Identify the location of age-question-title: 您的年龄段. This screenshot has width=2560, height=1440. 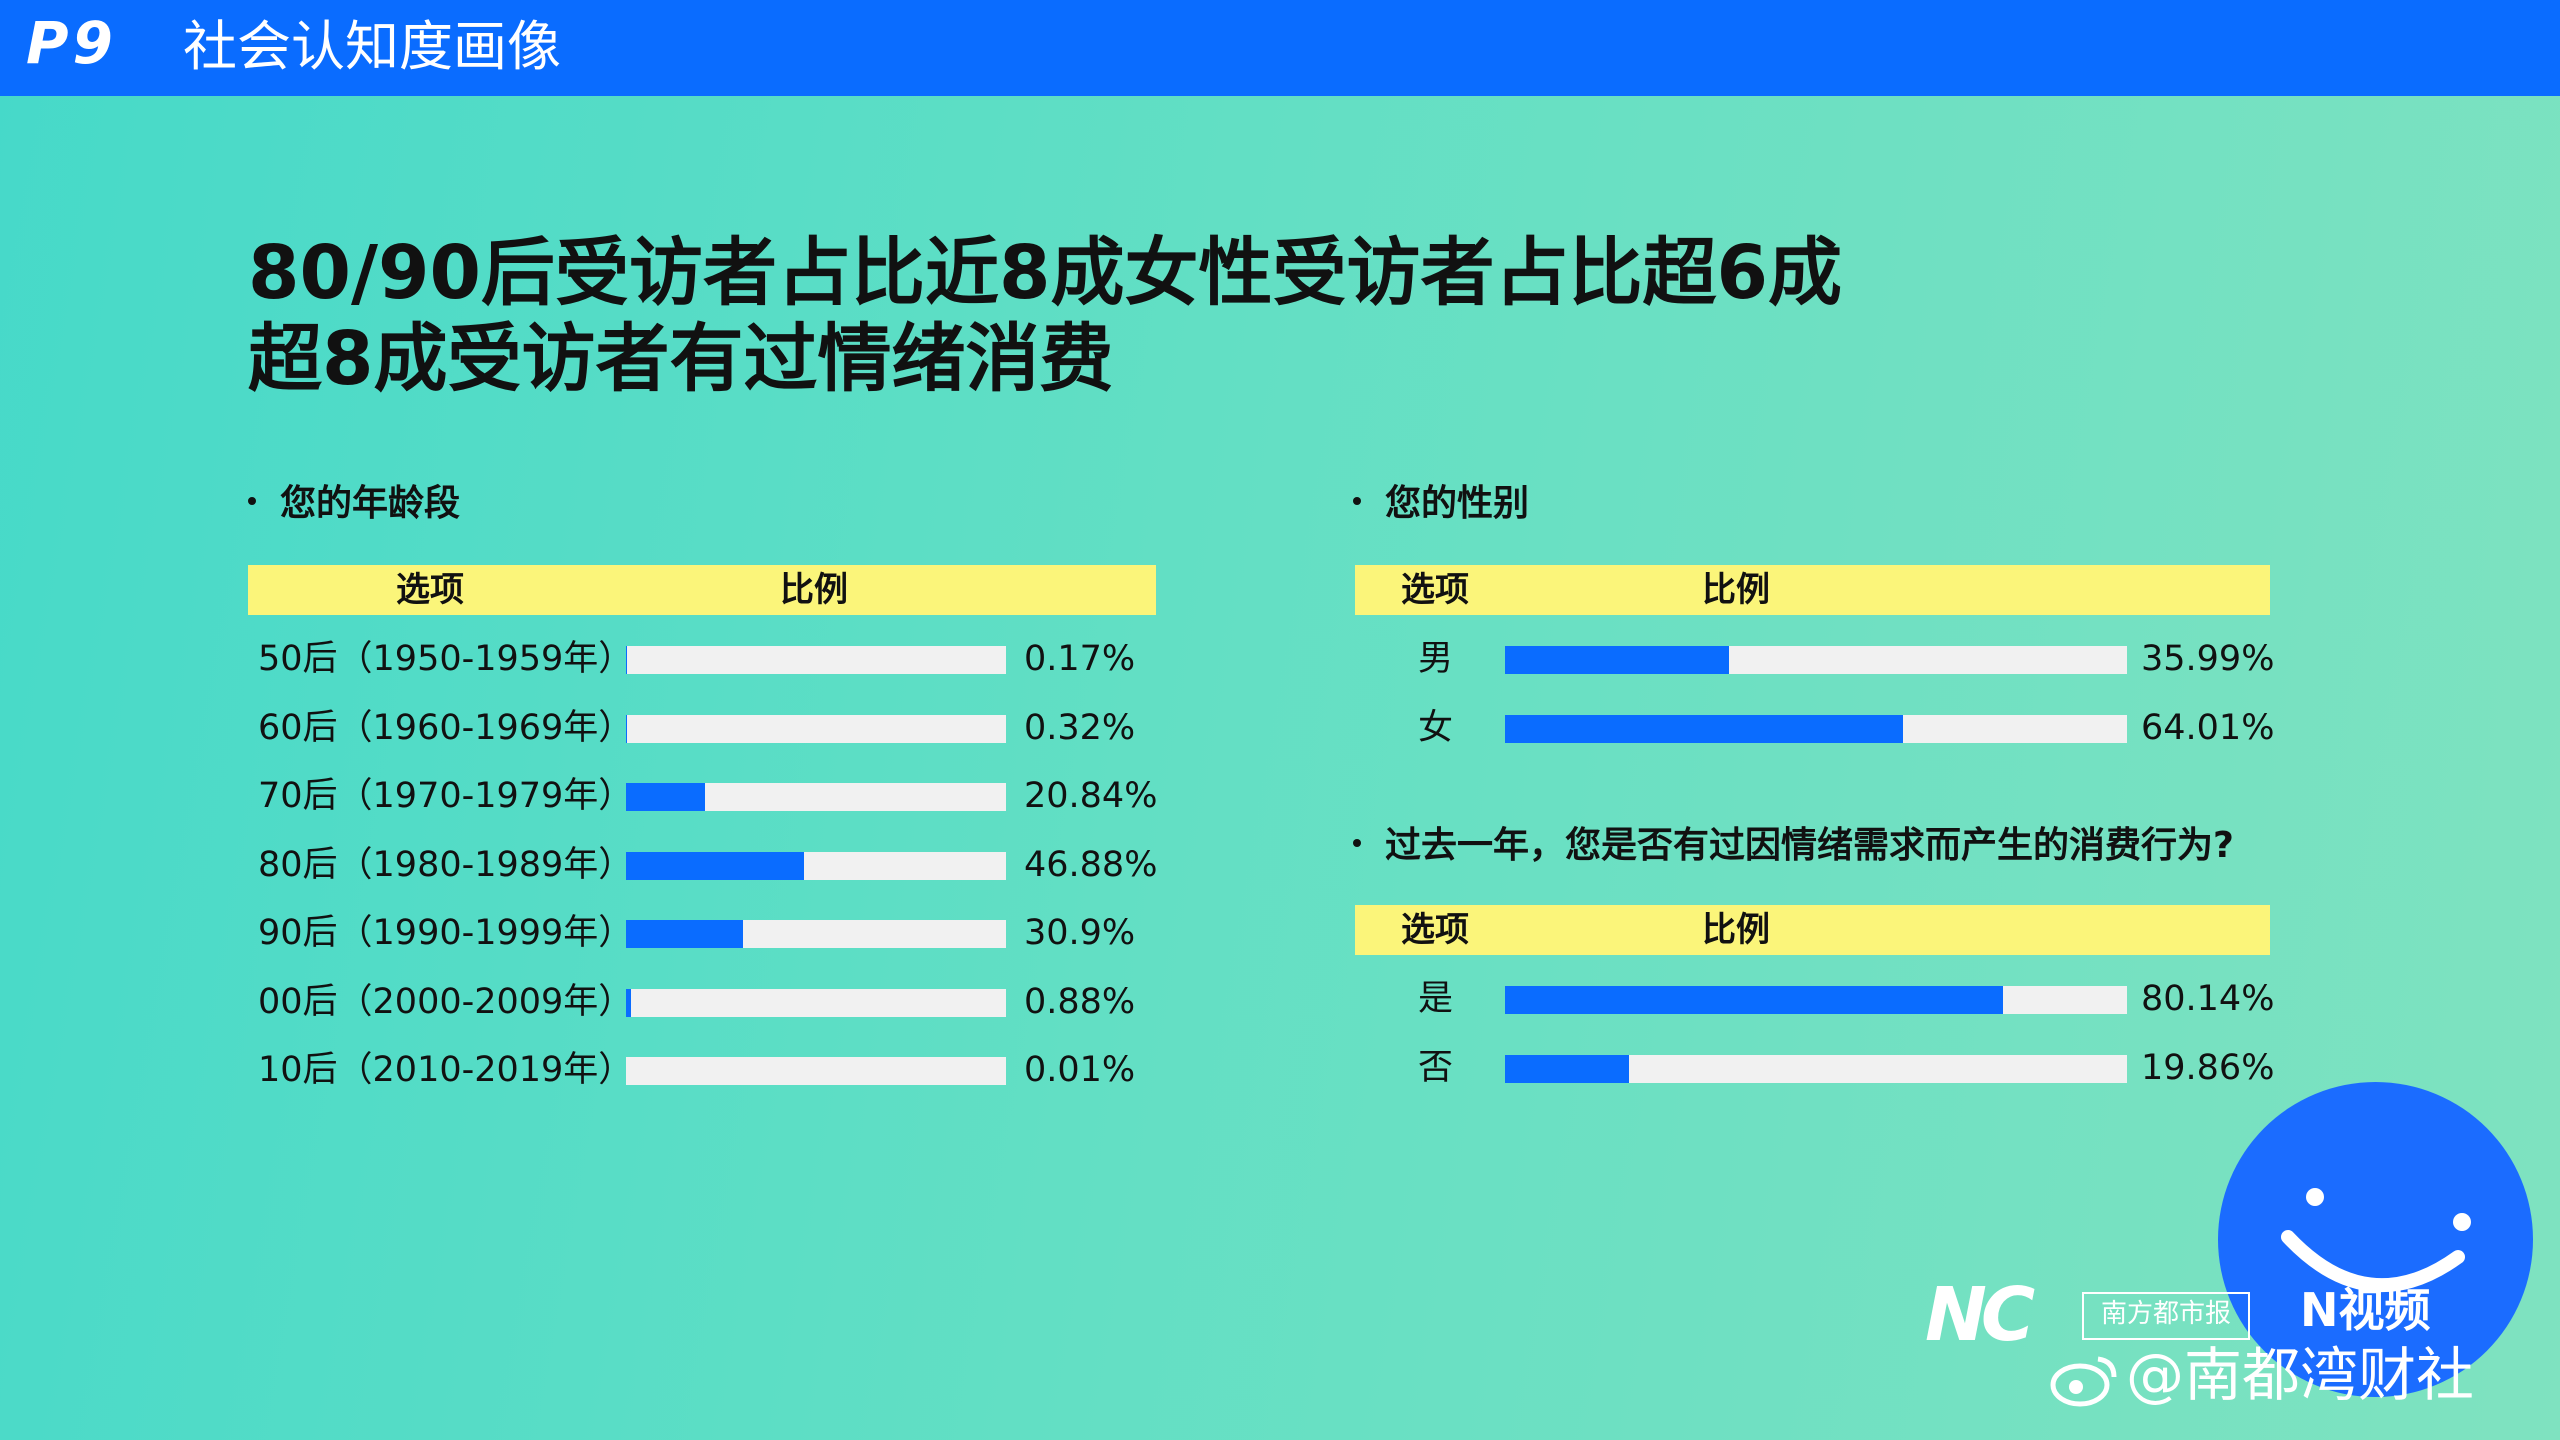
(354, 504).